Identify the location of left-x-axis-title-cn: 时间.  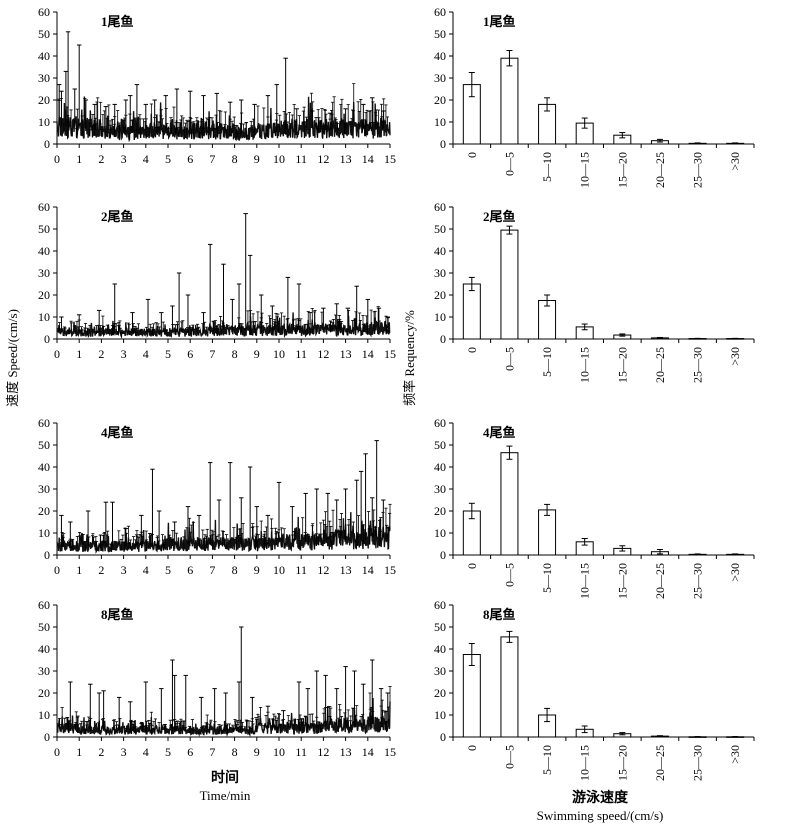
(225, 777).